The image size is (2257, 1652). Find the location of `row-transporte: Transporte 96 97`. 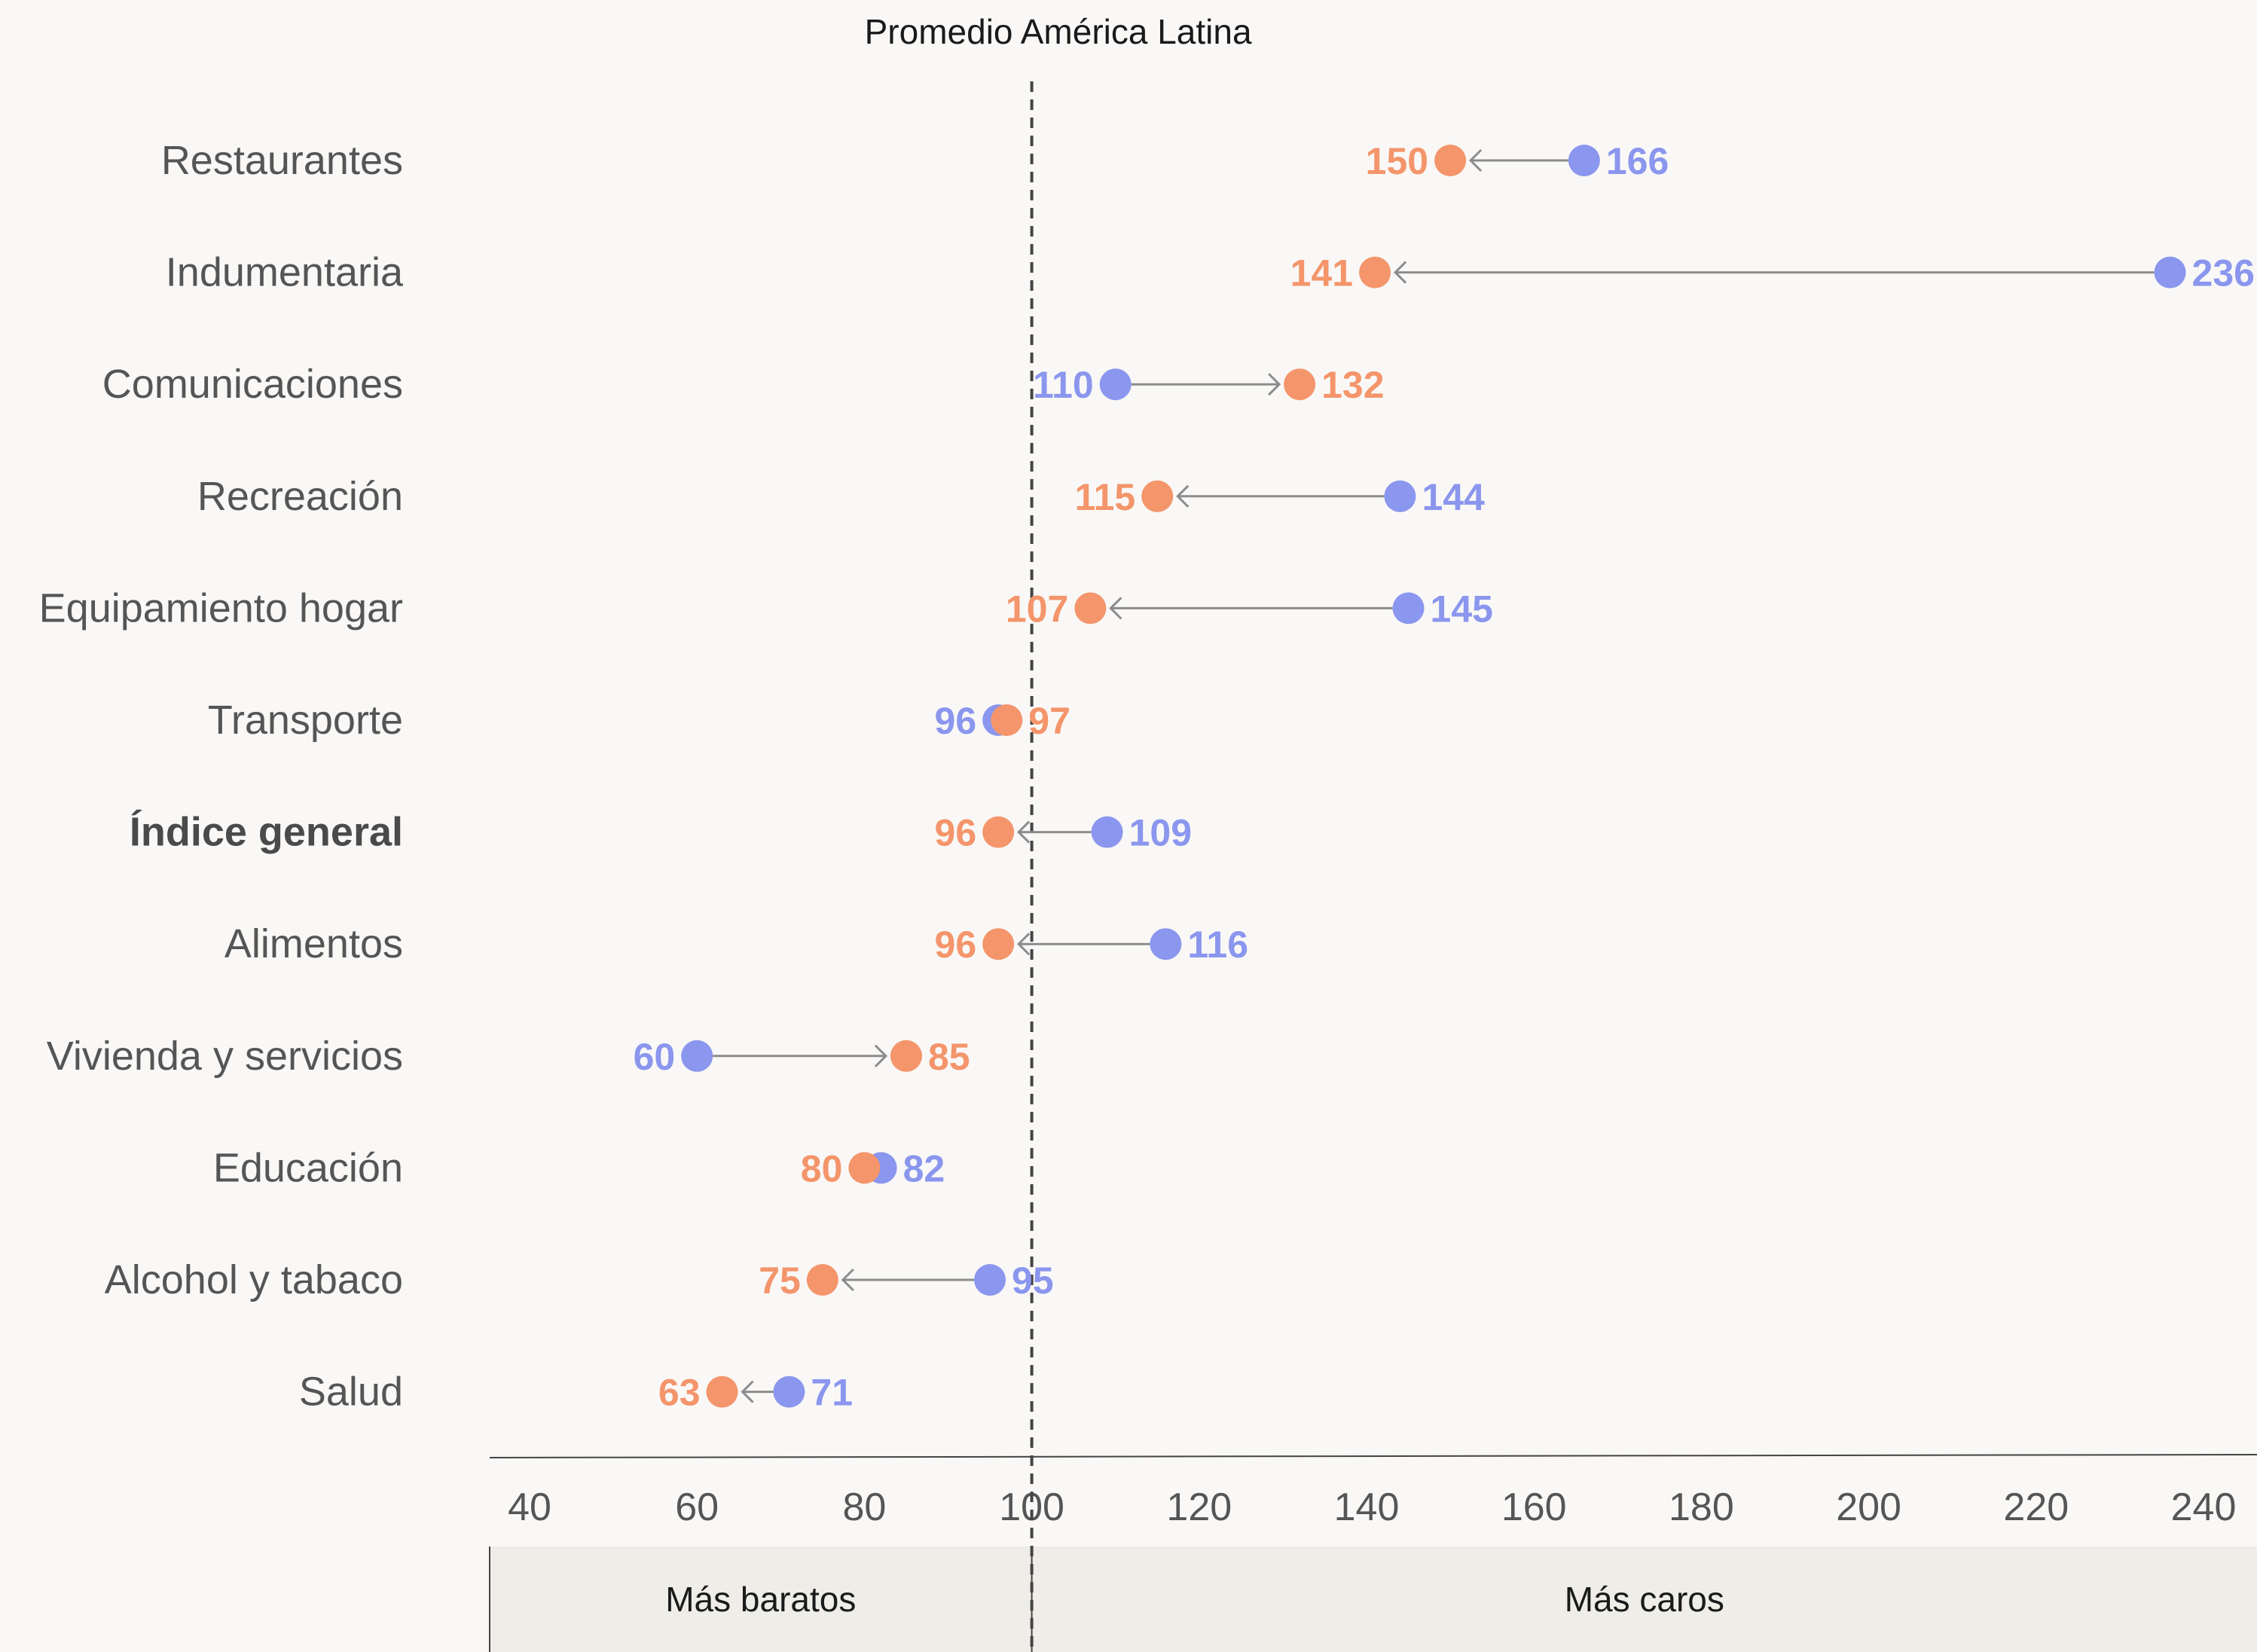

row-transporte: Transporte 96 97 is located at coordinates (639, 720).